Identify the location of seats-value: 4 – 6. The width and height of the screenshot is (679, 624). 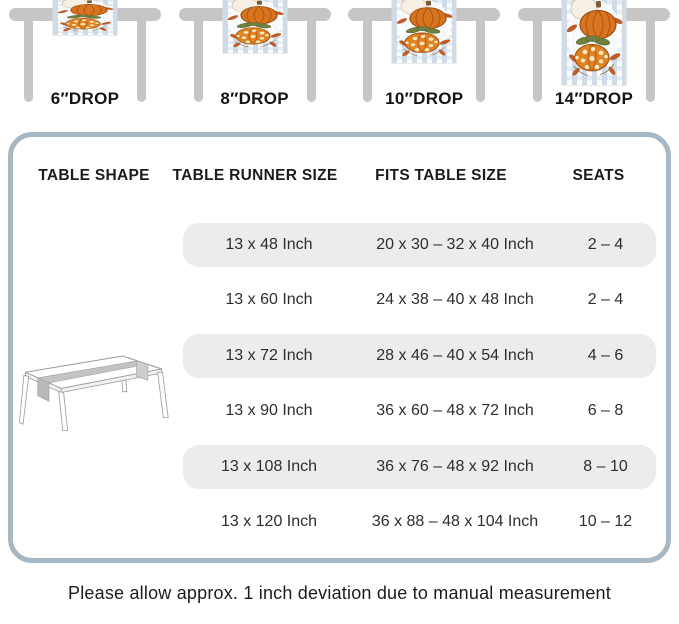
(605, 355).